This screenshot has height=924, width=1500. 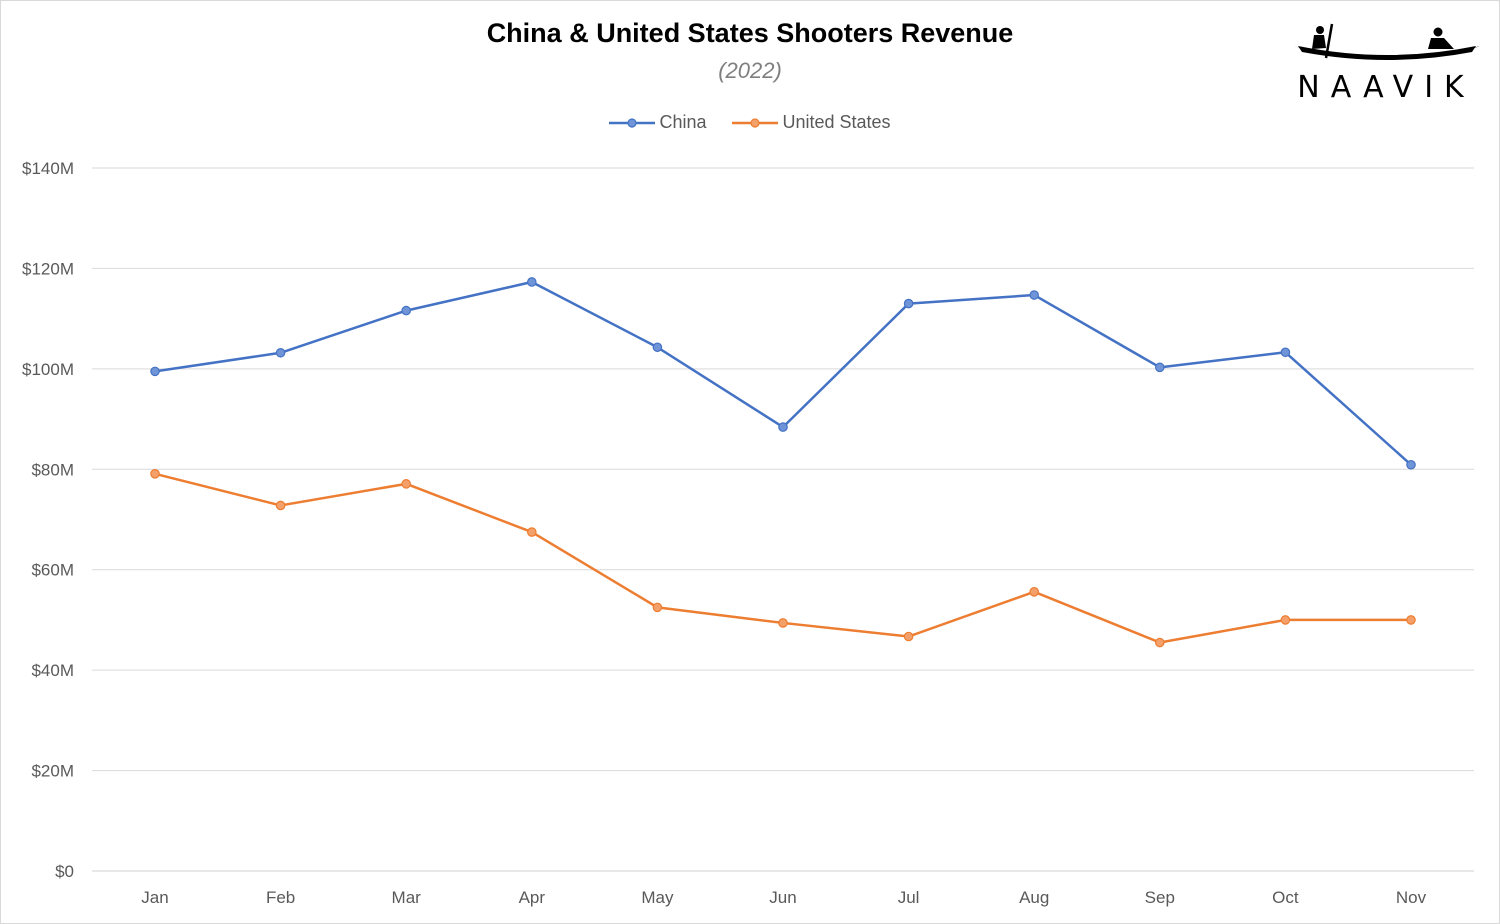 What do you see at coordinates (52, 670) in the screenshot?
I see `y-tick-label: $40M` at bounding box center [52, 670].